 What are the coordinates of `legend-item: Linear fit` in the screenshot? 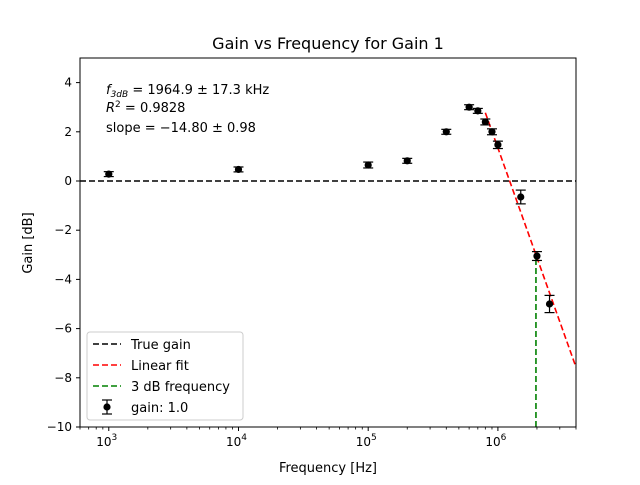 It's located at (141, 366).